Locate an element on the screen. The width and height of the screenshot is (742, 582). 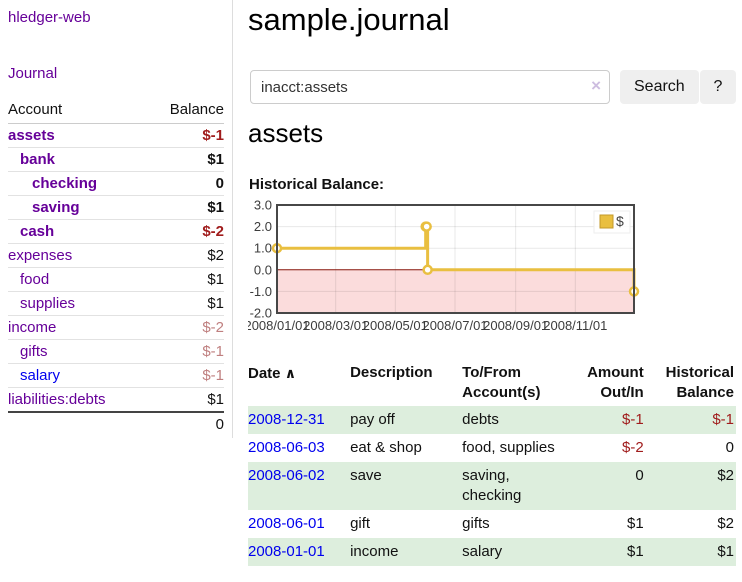
account-link: salary is located at coordinates (40, 375).